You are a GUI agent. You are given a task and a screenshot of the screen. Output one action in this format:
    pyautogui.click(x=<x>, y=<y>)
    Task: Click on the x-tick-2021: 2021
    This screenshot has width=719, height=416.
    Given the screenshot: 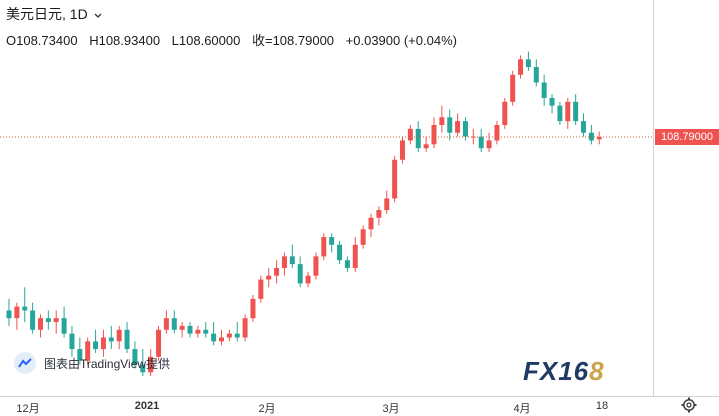 What is the action you would take?
    pyautogui.click(x=147, y=406)
    